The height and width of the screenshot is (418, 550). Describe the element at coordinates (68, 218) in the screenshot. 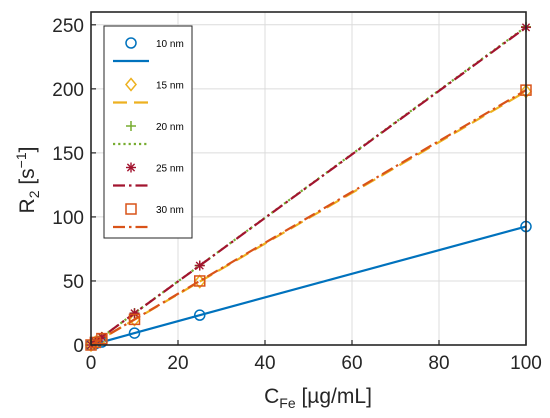

I see `y-tick-label: 100` at that location.